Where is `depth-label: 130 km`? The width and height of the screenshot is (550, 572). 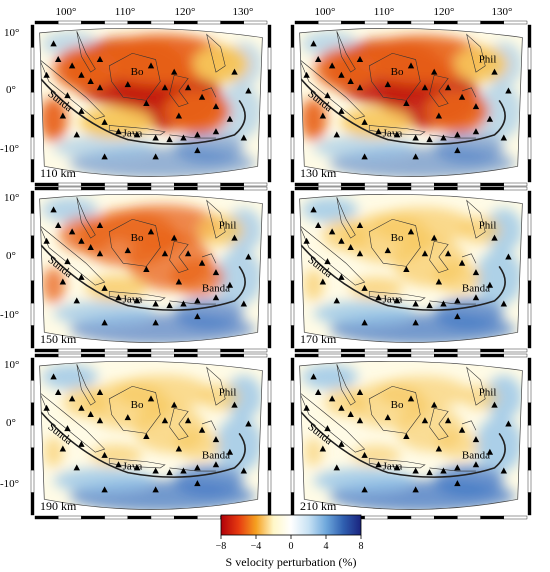
depth-label: 130 km is located at coordinates (318, 173).